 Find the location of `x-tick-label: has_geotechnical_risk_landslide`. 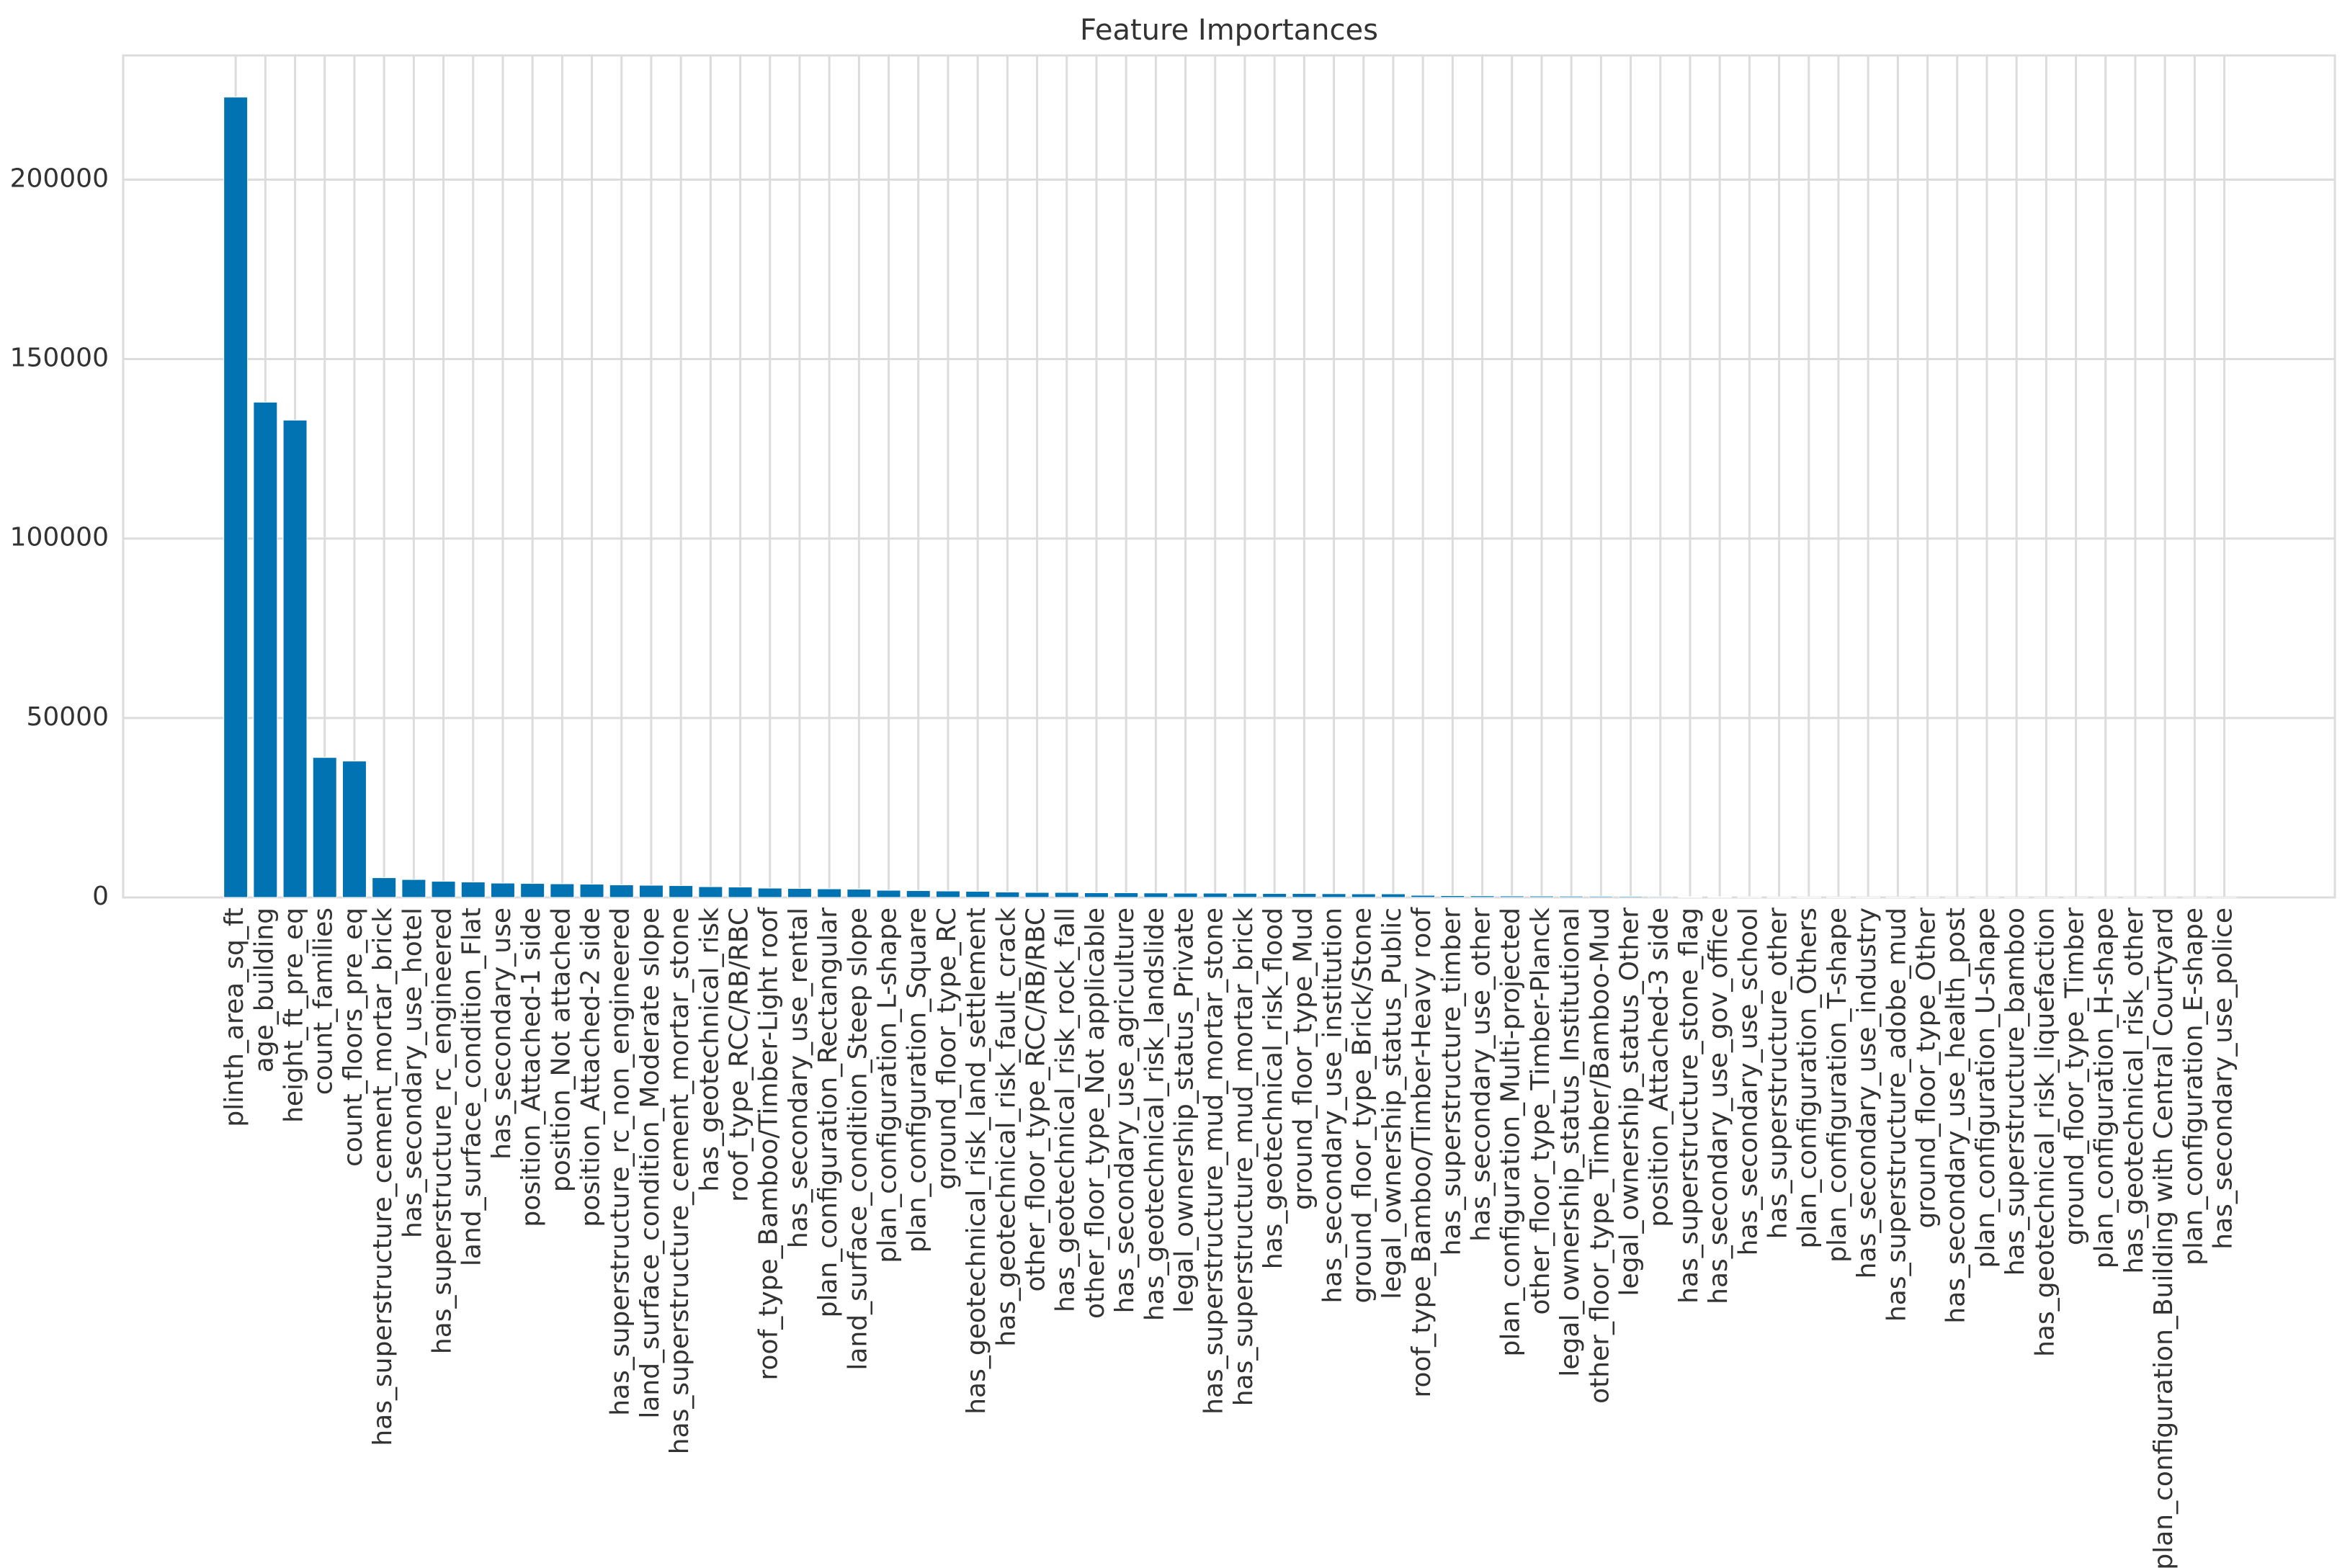

x-tick-label: has_geotechnical_risk_landslide is located at coordinates (1154, 1115).